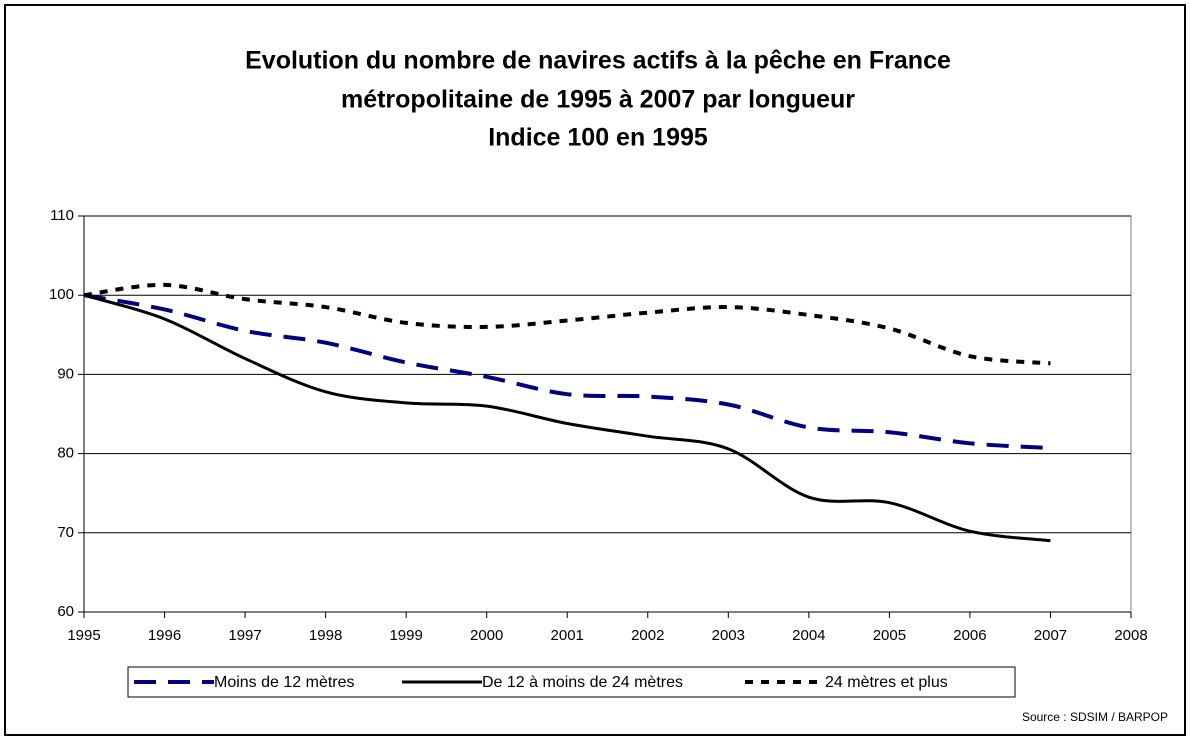  Describe the element at coordinates (728, 635) in the screenshot. I see `x-tick-label: 2003` at that location.